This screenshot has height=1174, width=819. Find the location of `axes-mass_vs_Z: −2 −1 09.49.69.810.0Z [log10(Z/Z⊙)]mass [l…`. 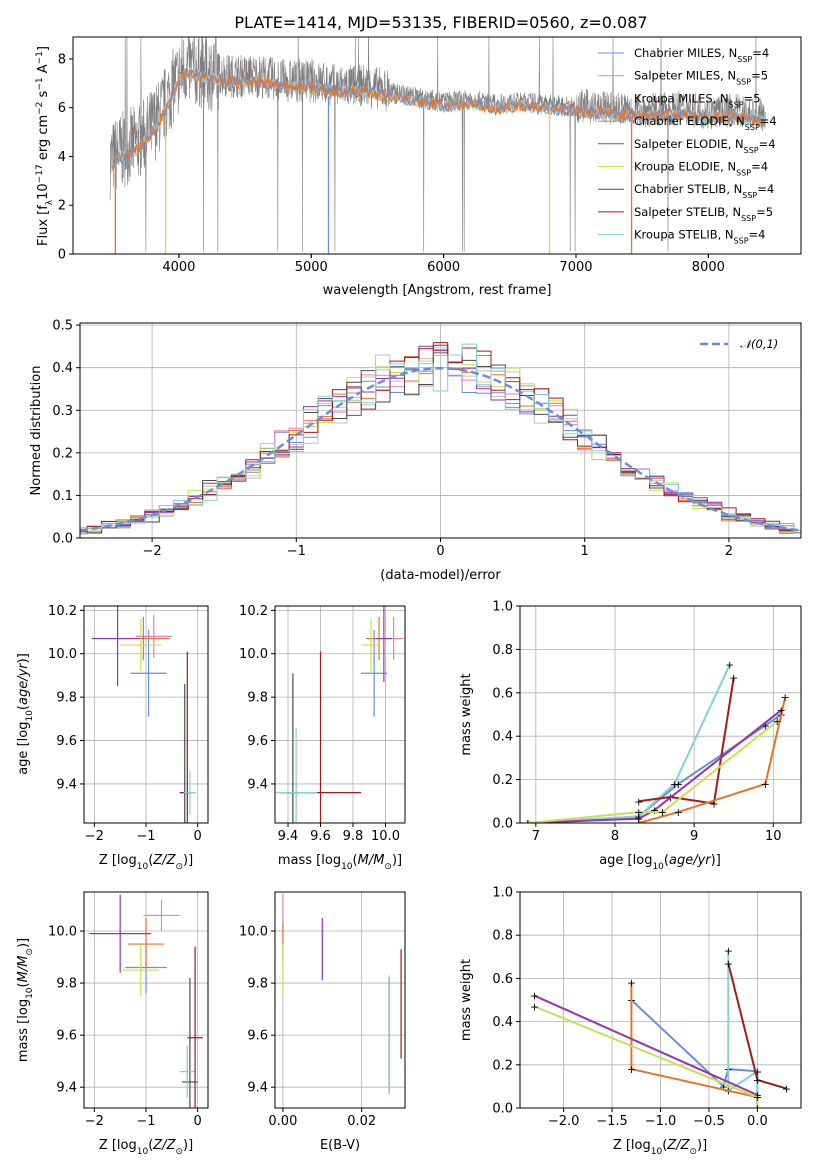

axes-mass_vs_Z: −2 −1 09.49.69.810.0Z [log10(Z/Z⊙)]mass [l… is located at coordinates (112, 1024).